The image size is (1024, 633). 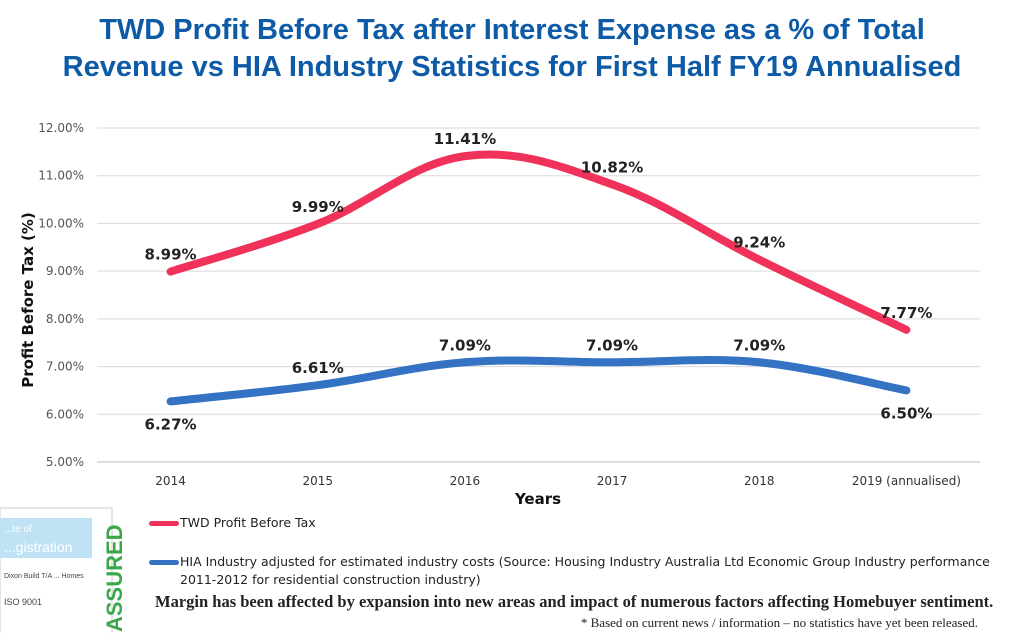 What do you see at coordinates (23, 602) in the screenshot?
I see `certificate-text: ISO 9001` at bounding box center [23, 602].